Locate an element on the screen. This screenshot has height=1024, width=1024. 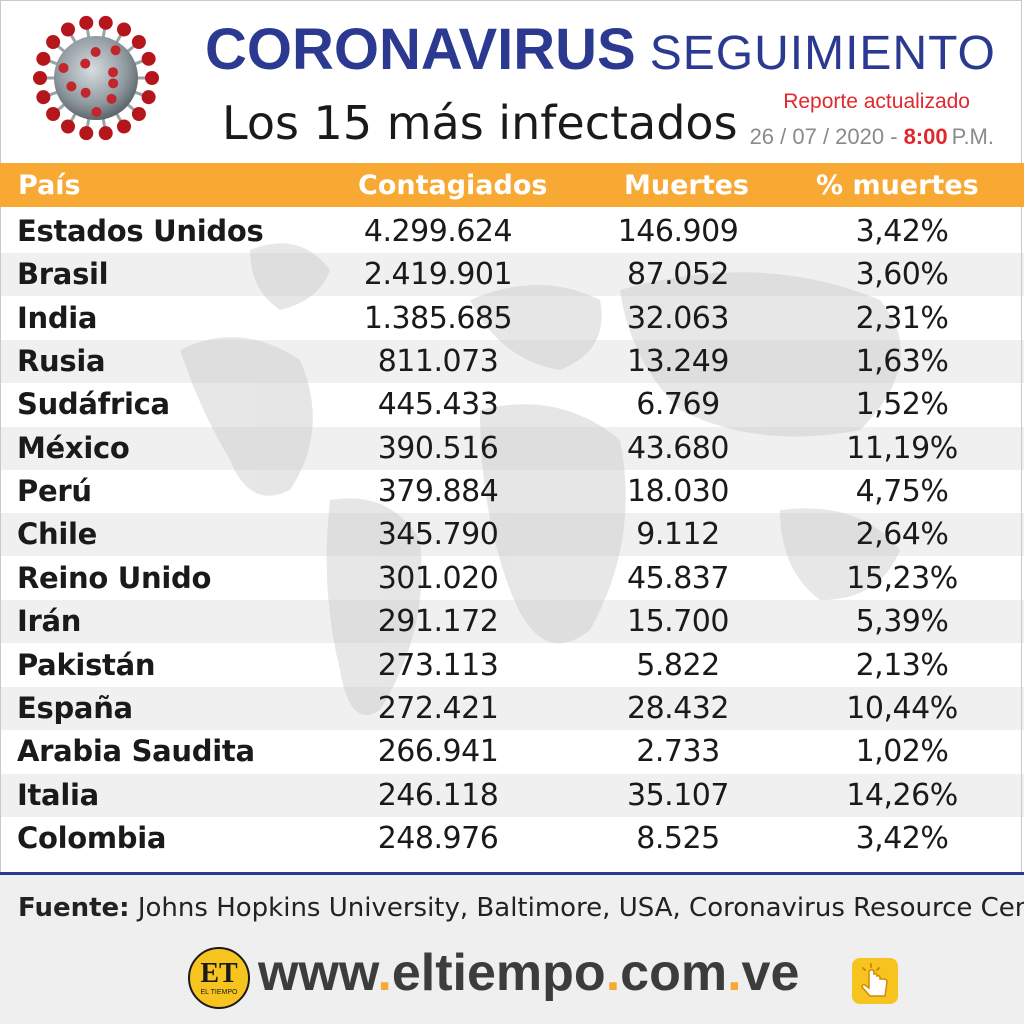
cell-infected: 248.976 is located at coordinates (438, 838).